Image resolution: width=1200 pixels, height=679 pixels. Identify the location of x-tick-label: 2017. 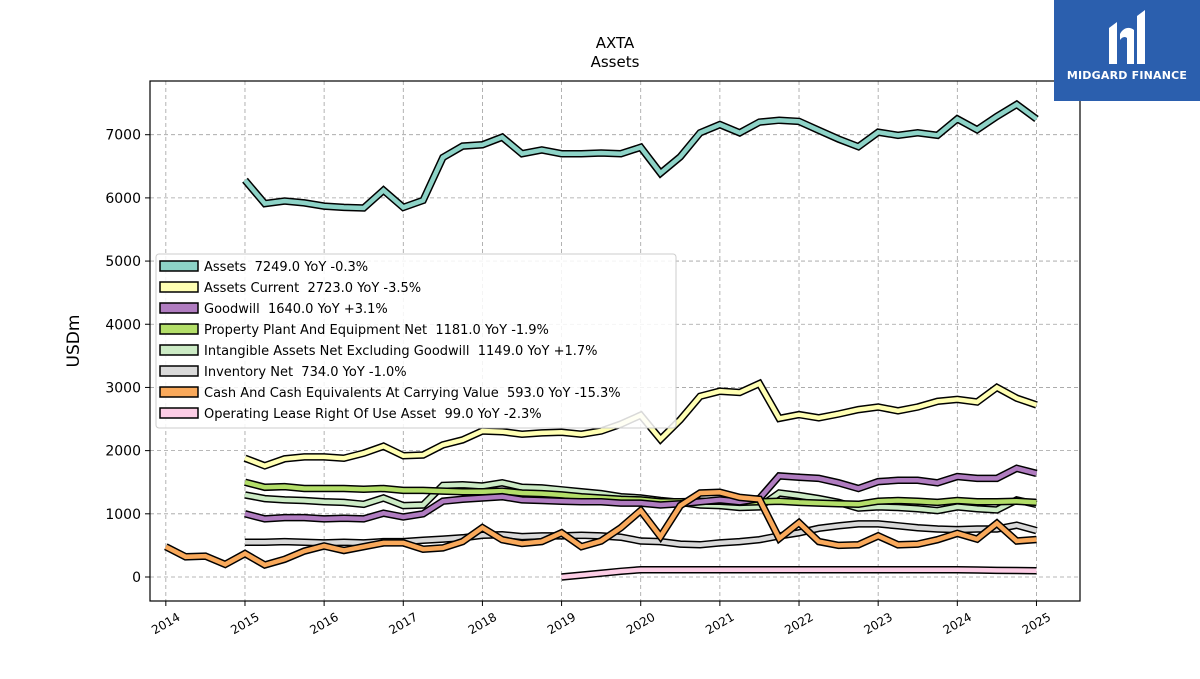
(403, 623).